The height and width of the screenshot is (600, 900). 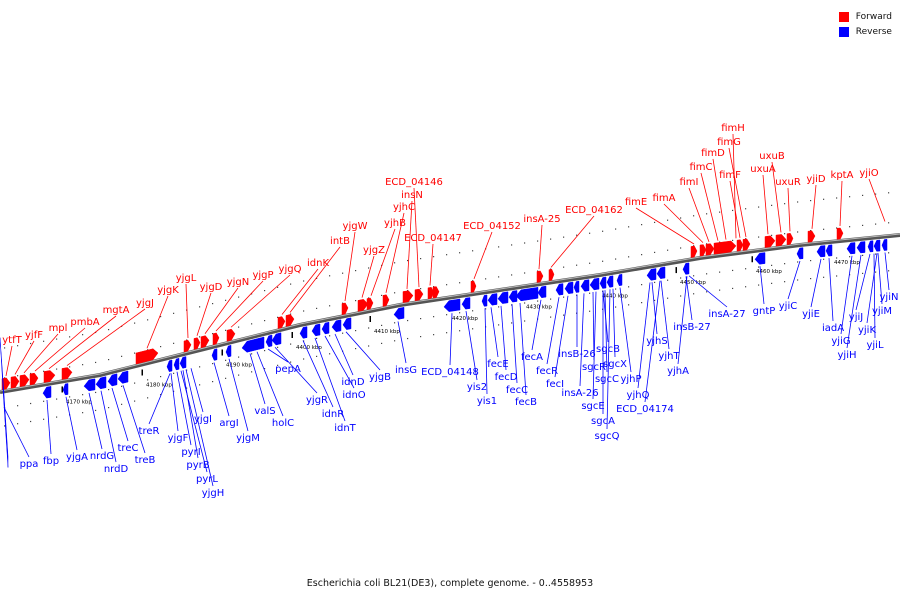 What do you see at coordinates (733, 128) in the screenshot?
I see `forward-gene-label: fimH` at bounding box center [733, 128].